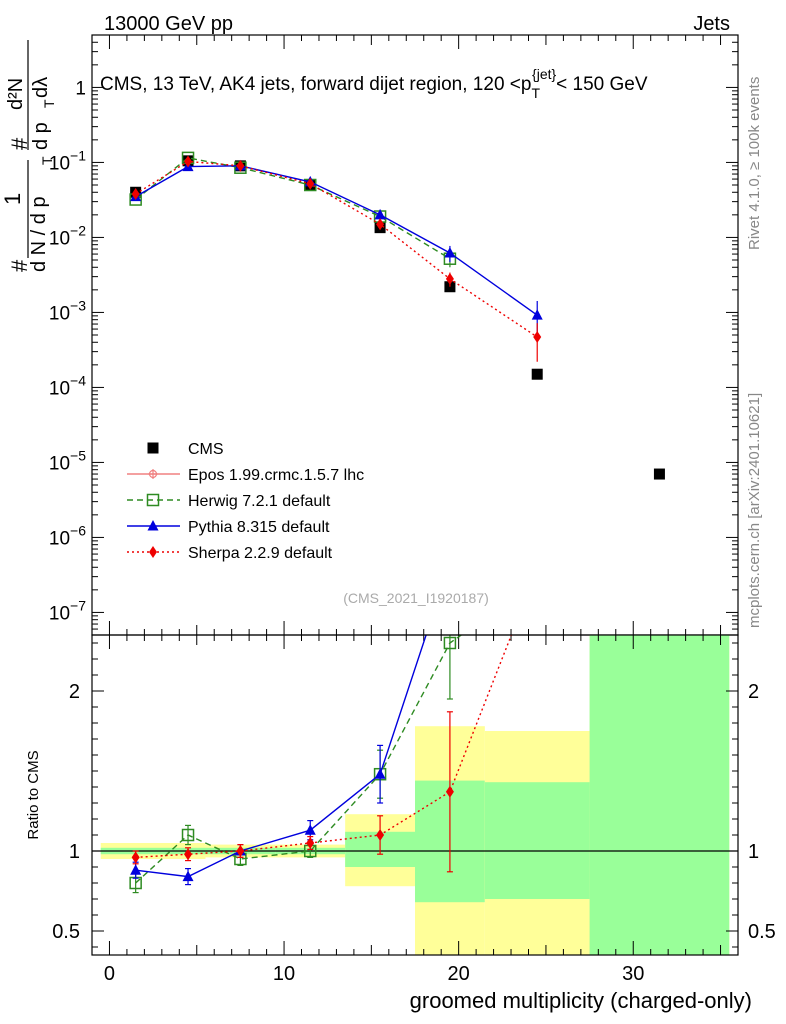 The height and width of the screenshot is (1024, 786). I want to click on series-pythia, so click(336, 250).